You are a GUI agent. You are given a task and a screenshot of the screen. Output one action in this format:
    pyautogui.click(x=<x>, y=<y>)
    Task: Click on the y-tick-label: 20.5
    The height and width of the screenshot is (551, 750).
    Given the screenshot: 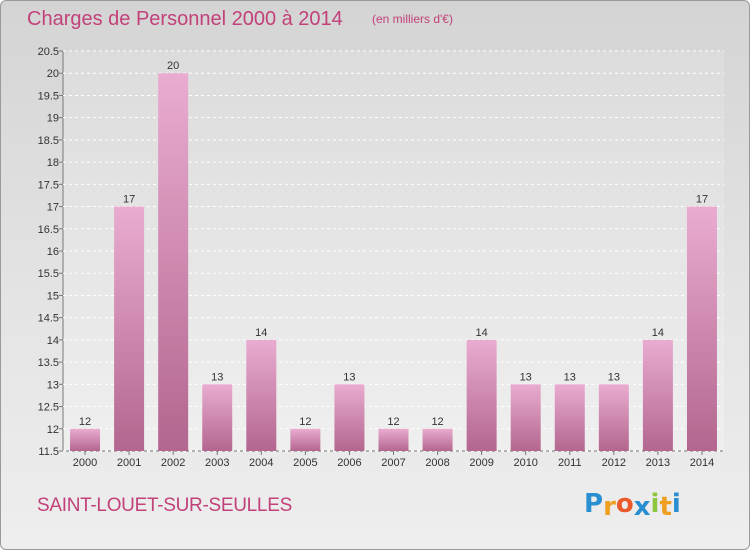 What is the action you would take?
    pyautogui.click(x=48, y=52)
    